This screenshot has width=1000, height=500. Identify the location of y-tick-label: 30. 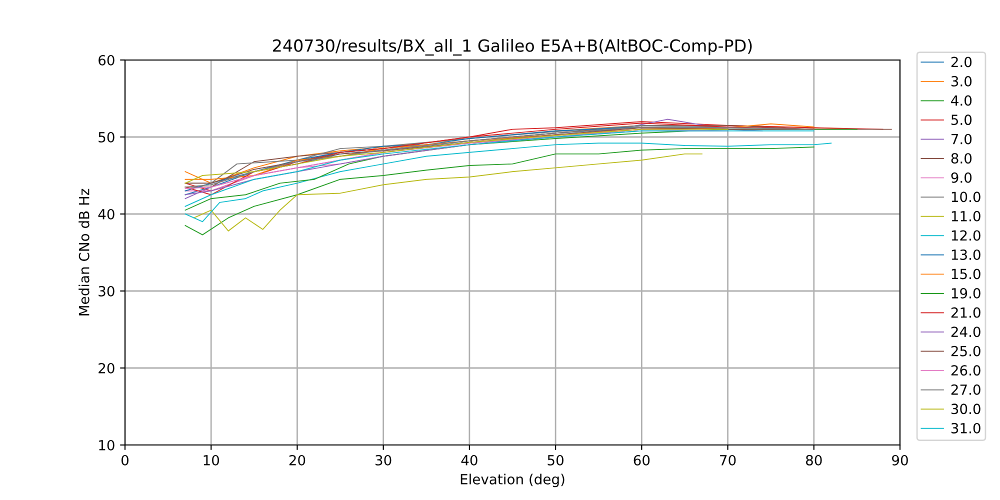
(106, 291).